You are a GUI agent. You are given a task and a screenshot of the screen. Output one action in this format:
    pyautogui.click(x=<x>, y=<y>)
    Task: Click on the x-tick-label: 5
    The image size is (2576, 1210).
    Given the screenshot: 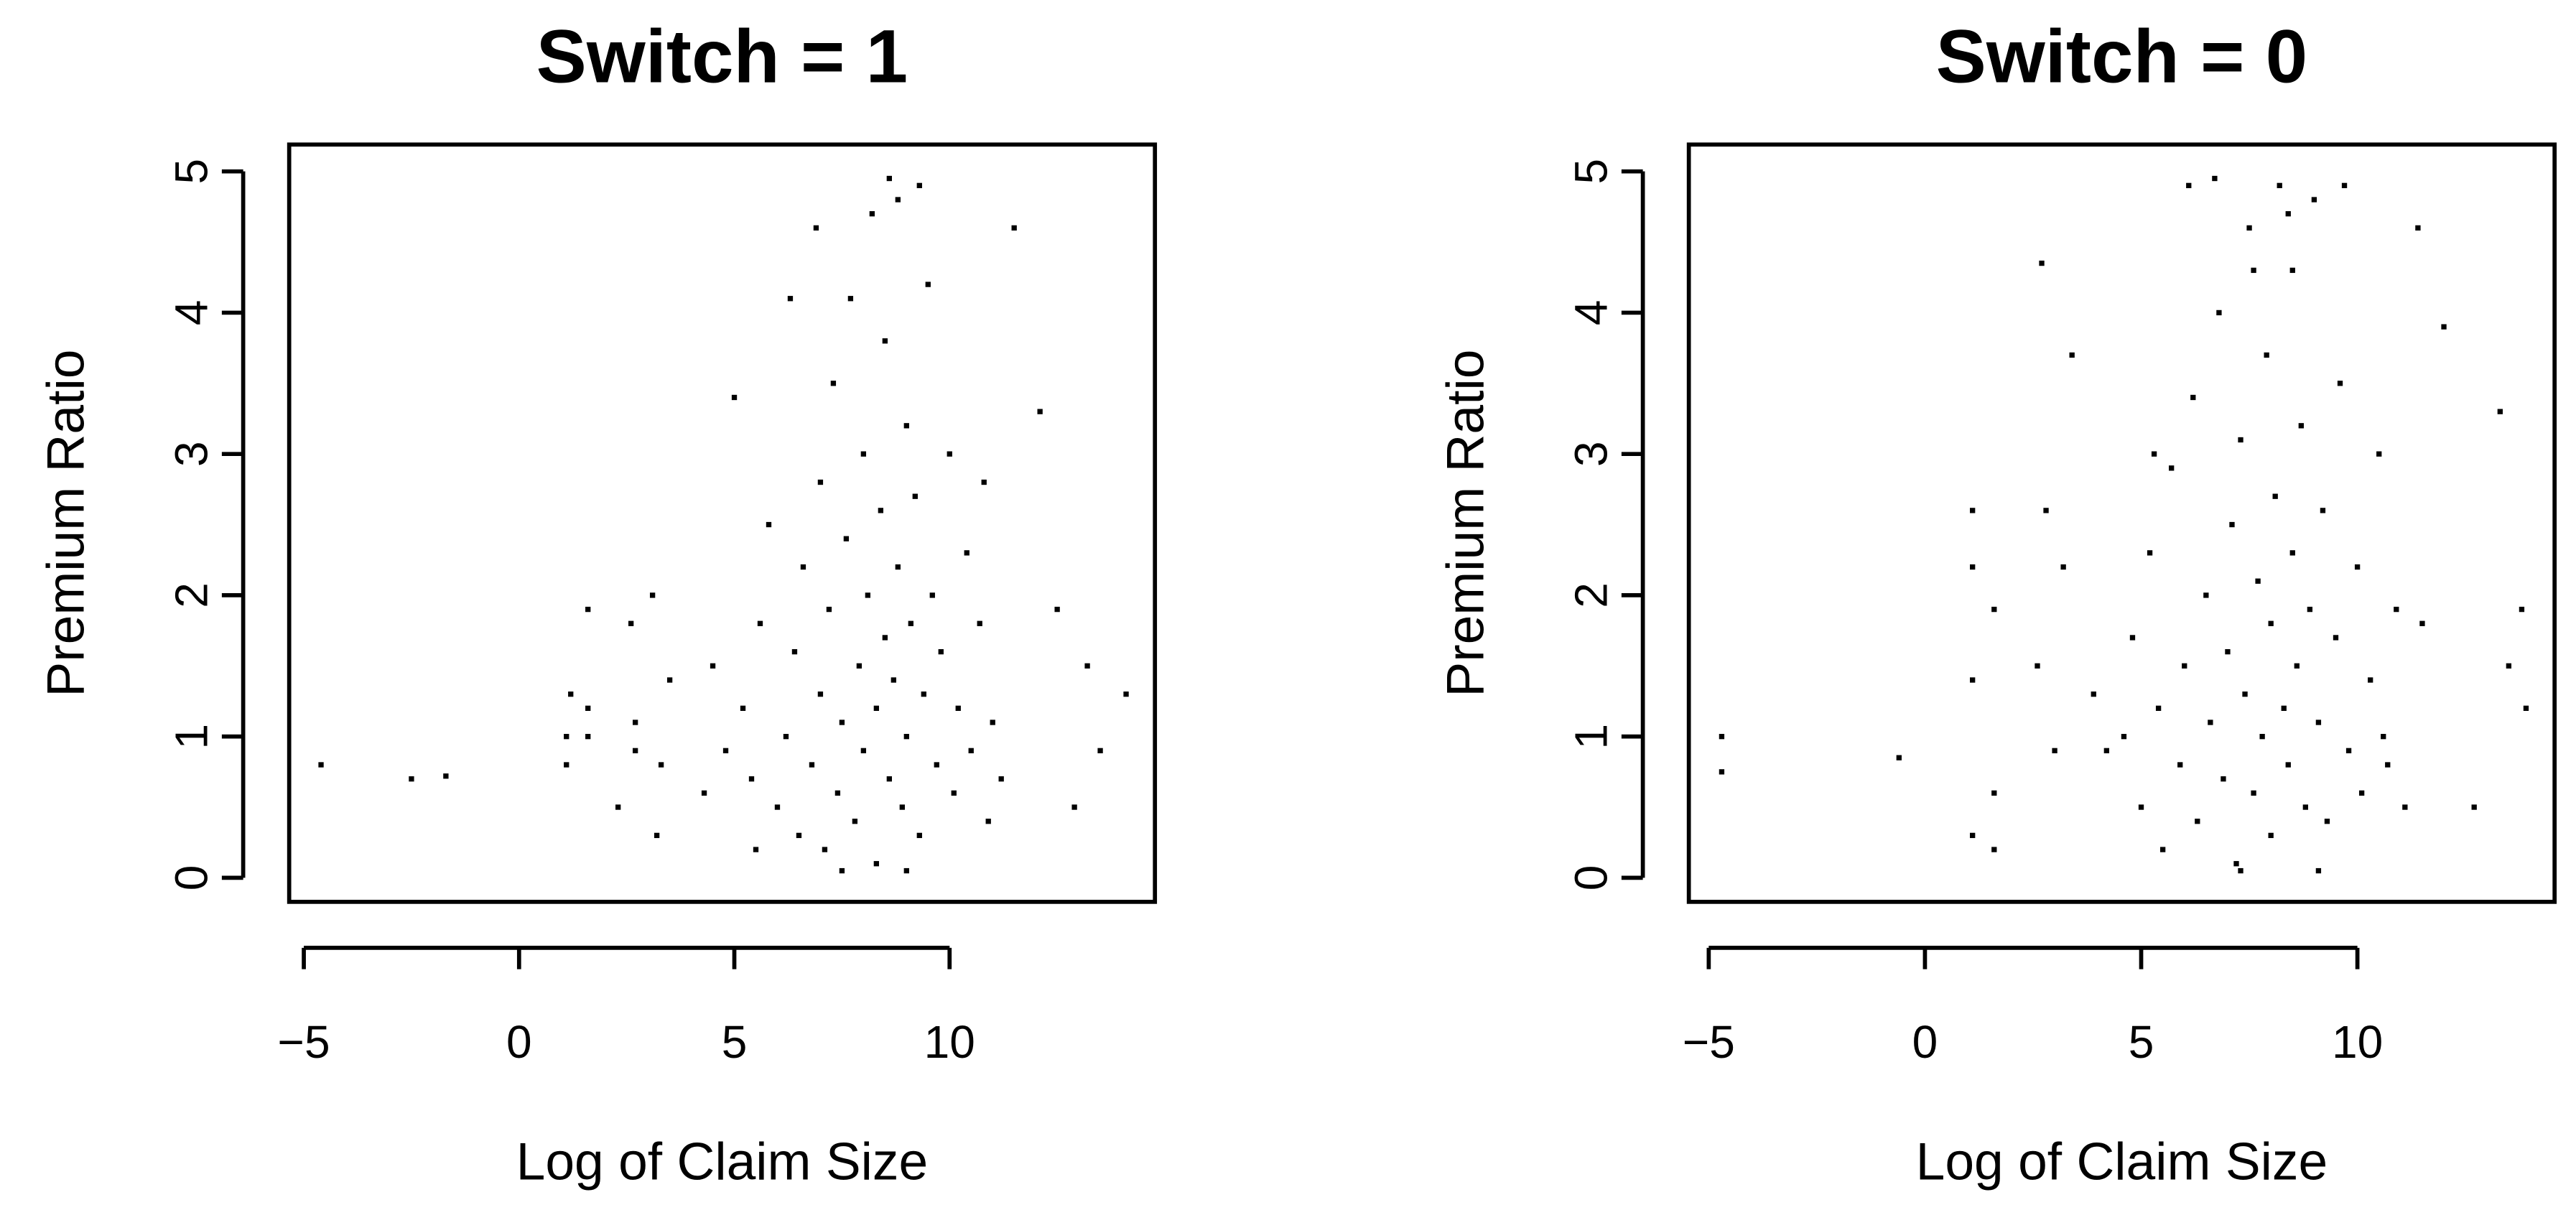 What is the action you would take?
    pyautogui.click(x=2141, y=1042)
    